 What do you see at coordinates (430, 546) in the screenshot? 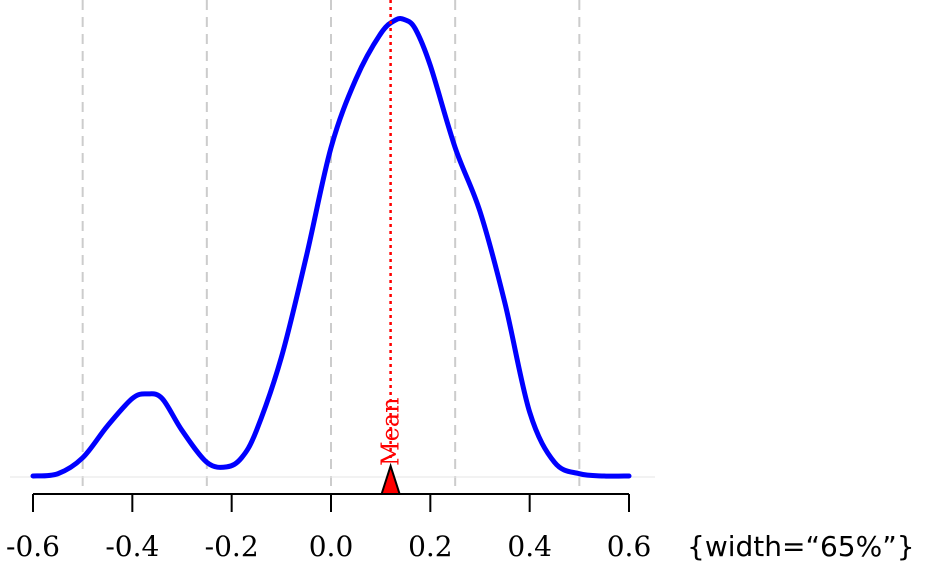
I see `x-tick-label: 0.2` at bounding box center [430, 546].